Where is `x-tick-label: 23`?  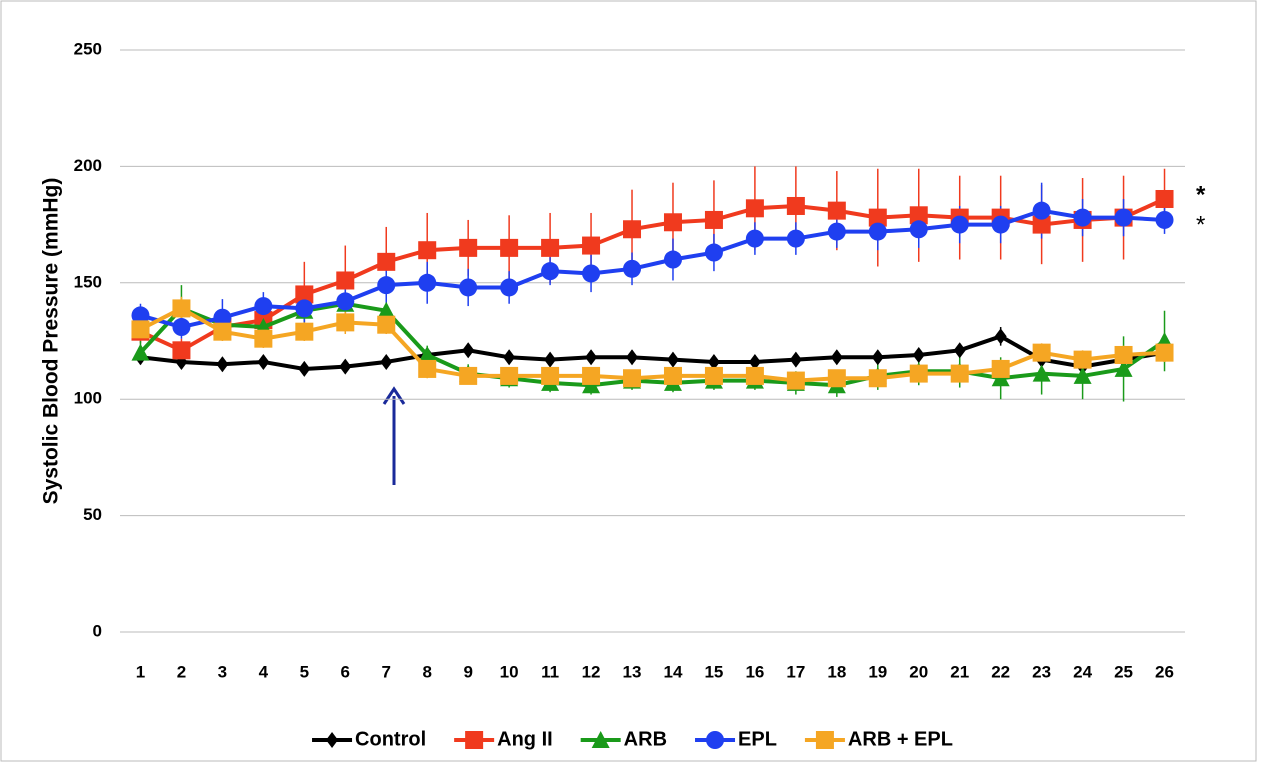
x-tick-label: 23 is located at coordinates (1041, 671).